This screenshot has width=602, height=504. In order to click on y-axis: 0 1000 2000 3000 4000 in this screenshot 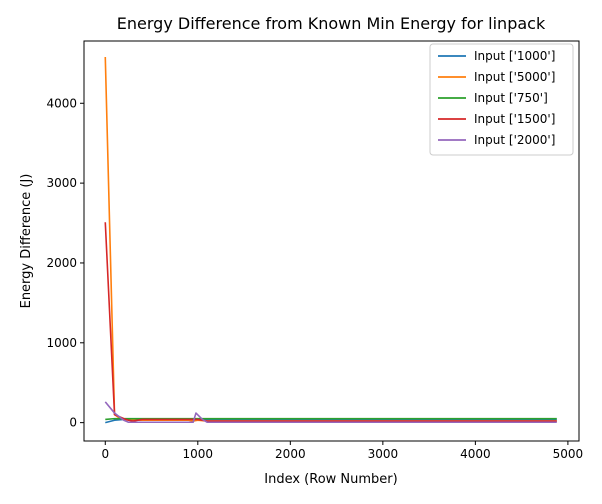, I will do `click(65, 263)`.